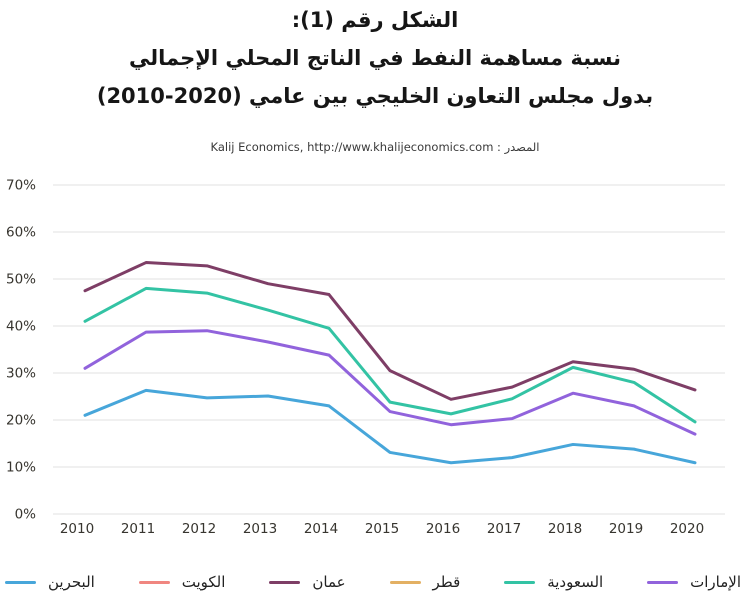 The width and height of the screenshot is (750, 595). Describe the element at coordinates (21, 233) in the screenshot. I see `y-tick-label-60: 60%` at that location.